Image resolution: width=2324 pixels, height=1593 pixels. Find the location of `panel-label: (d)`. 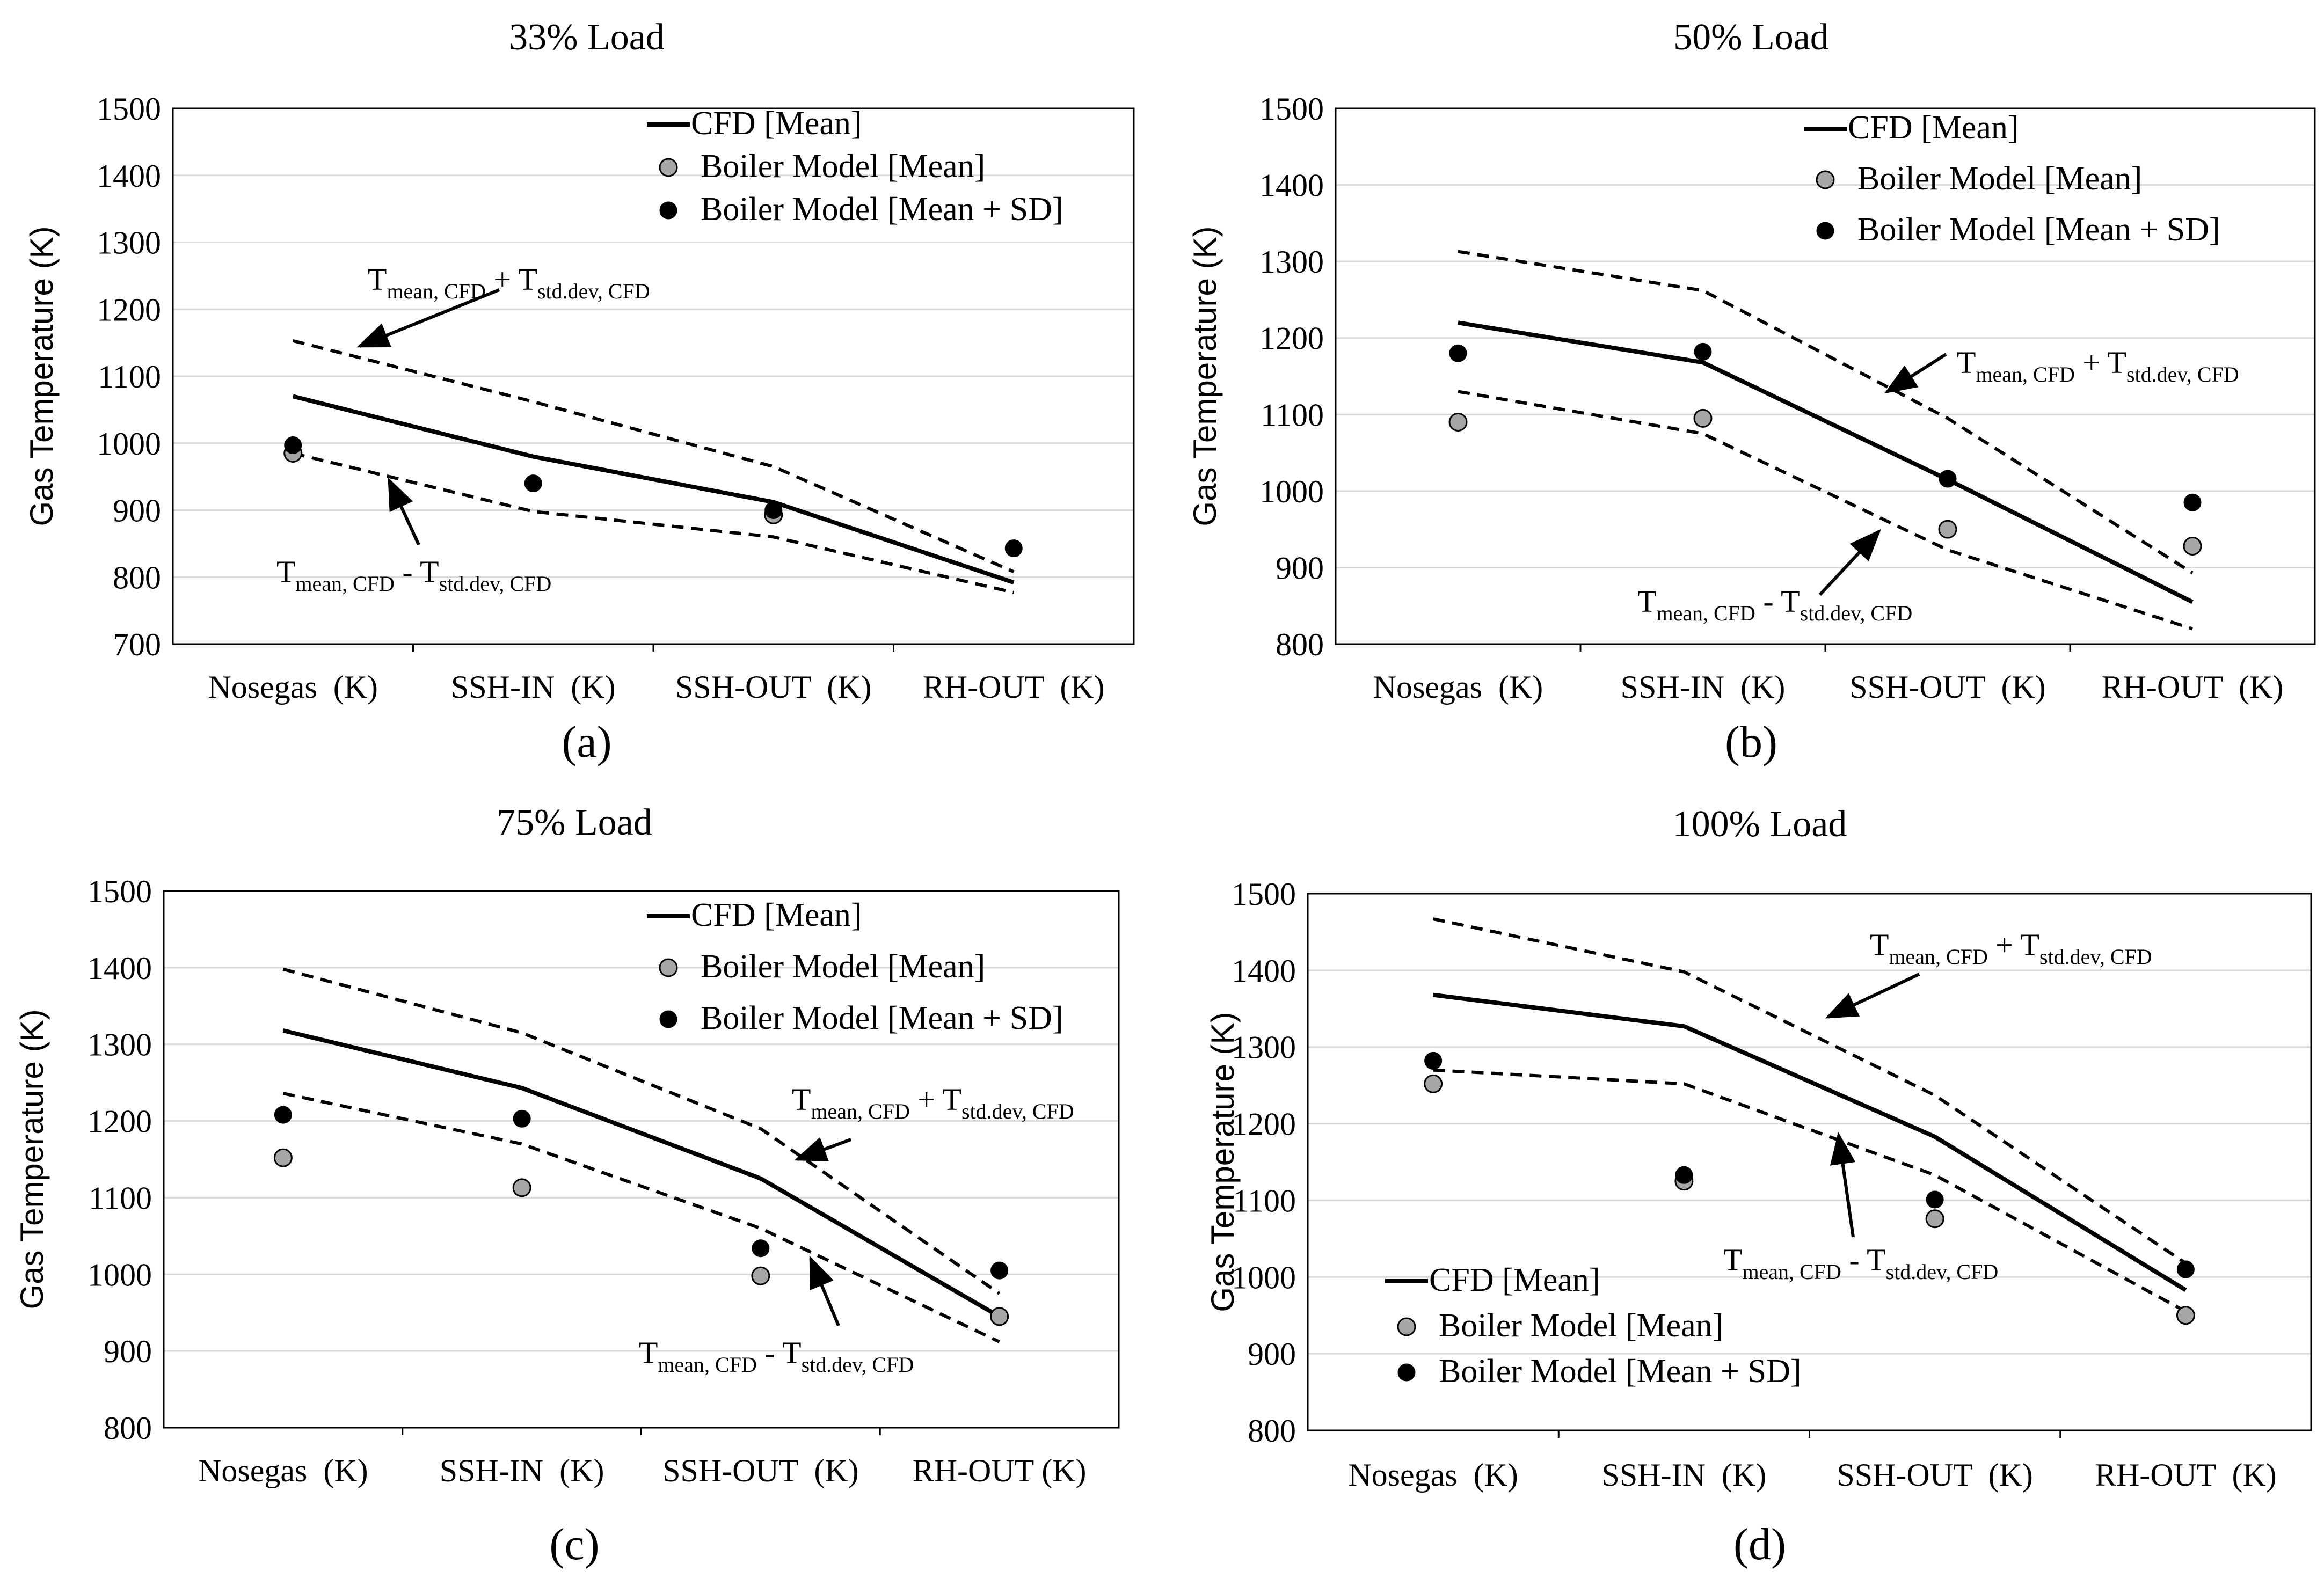

panel-label: (d) is located at coordinates (1759, 1544).